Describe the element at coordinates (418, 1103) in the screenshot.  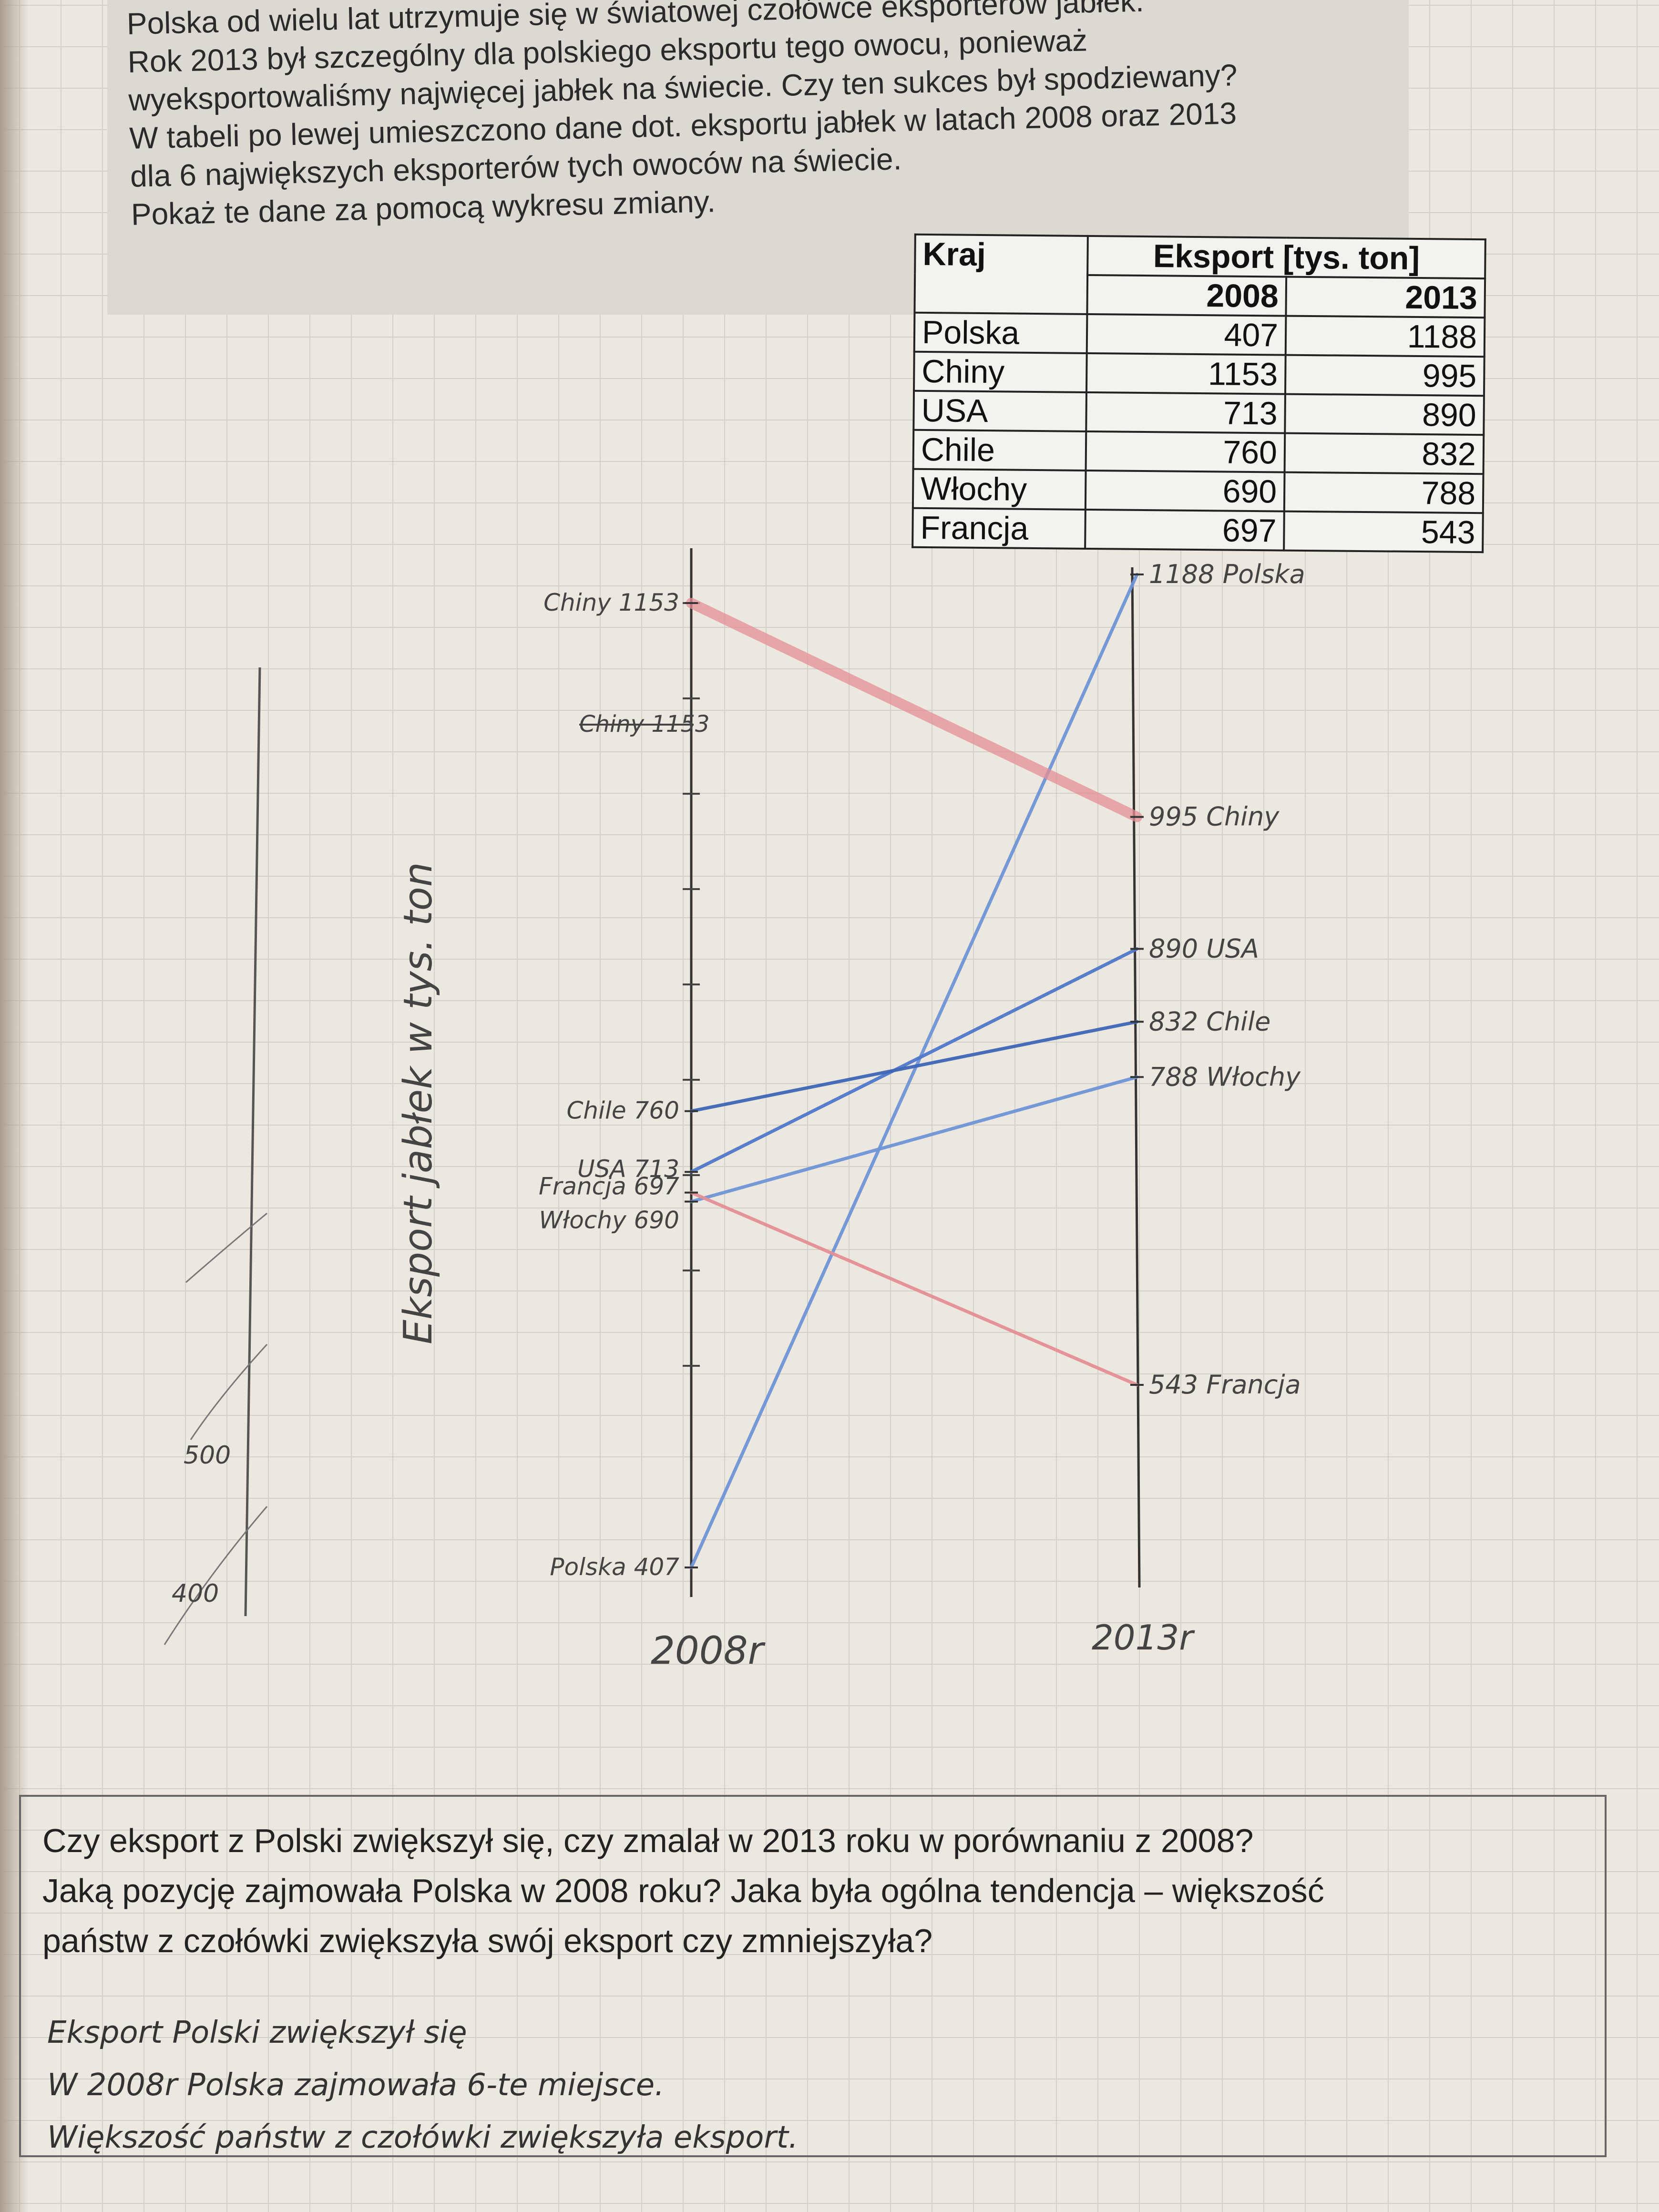
I see `y-axis-label: Eksport jabłek w tys. ton` at that location.